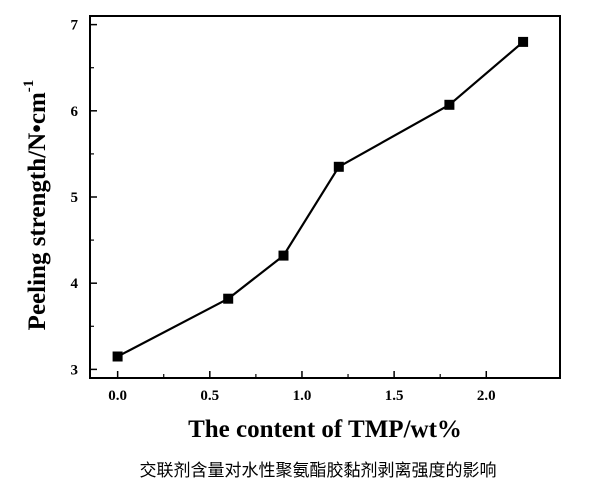 The height and width of the screenshot is (504, 600). Describe the element at coordinates (75, 284) in the screenshot. I see `y-tick-label: 4` at that location.